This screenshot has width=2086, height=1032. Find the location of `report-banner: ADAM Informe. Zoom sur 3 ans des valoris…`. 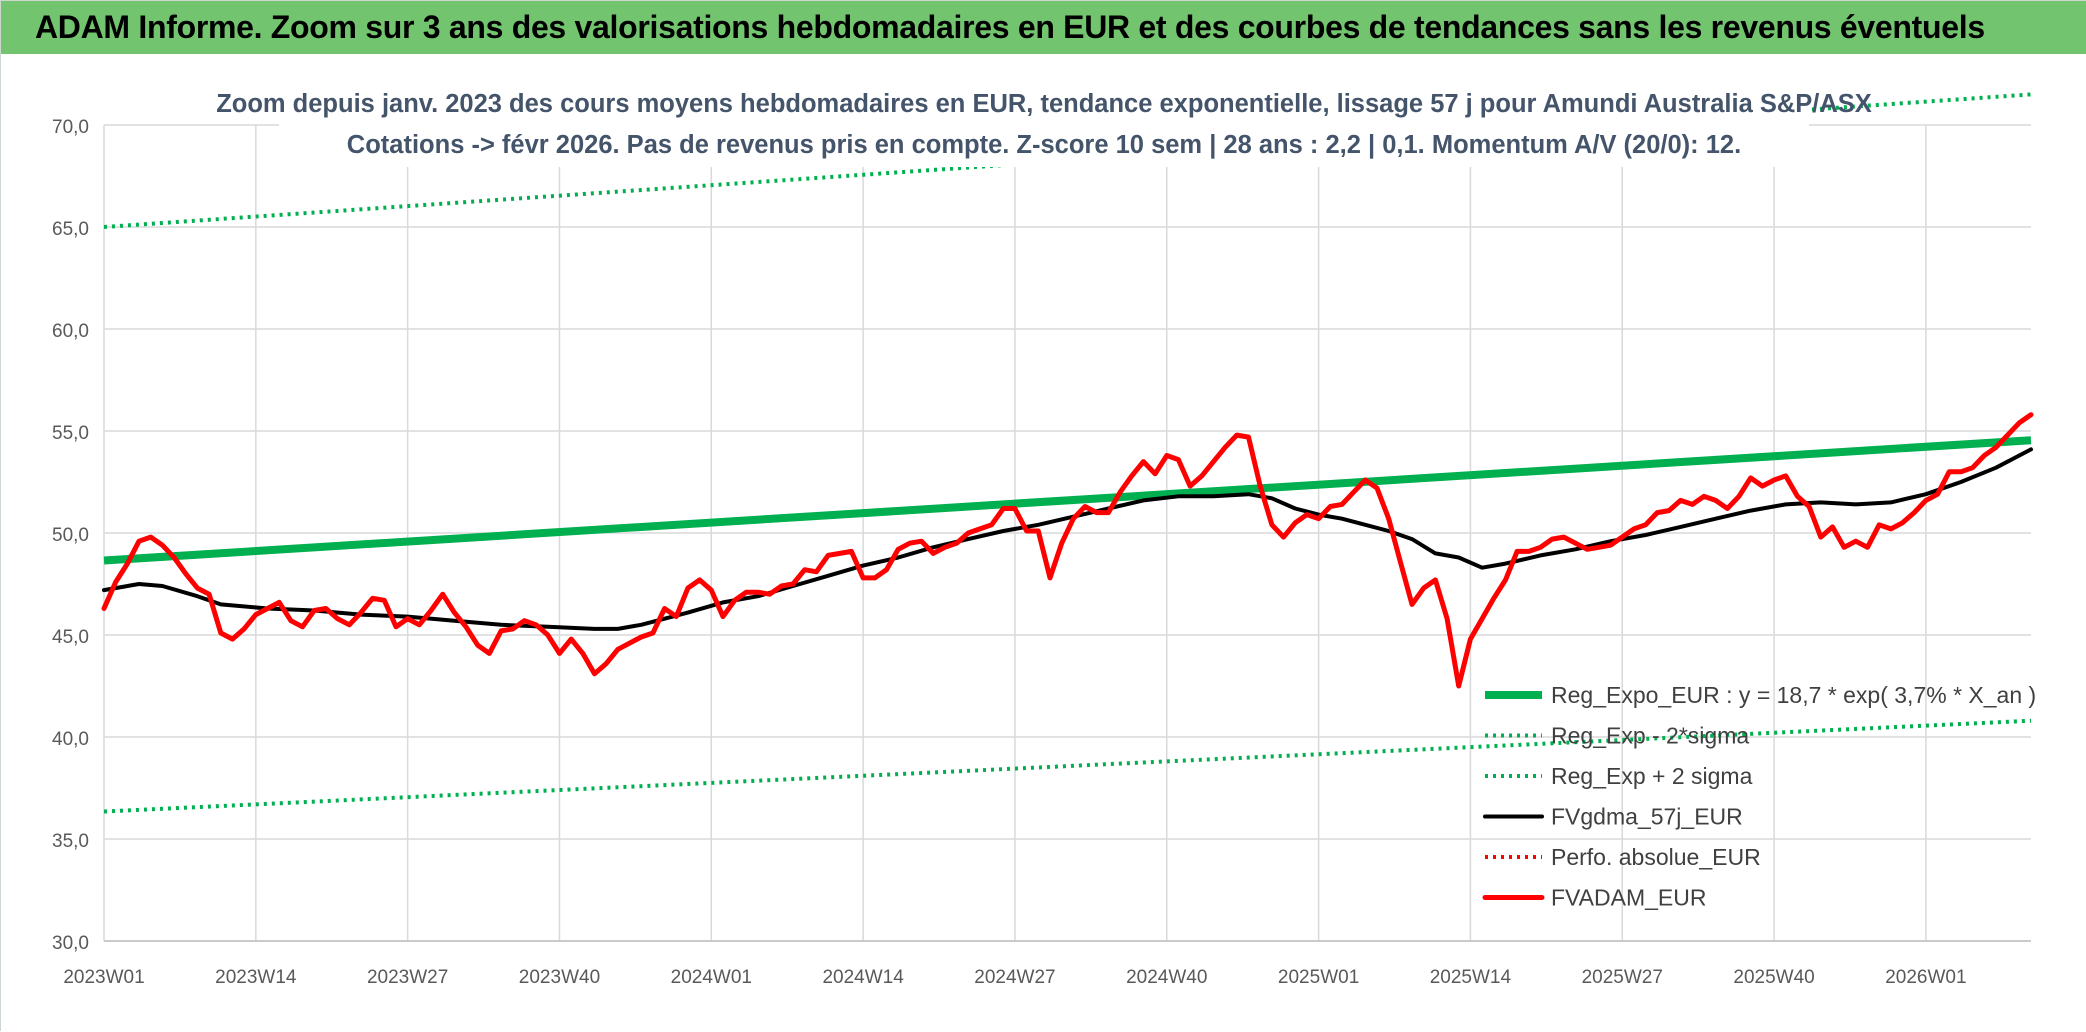

report-banner: ADAM Informe. Zoom sur 3 ans des valoris… is located at coordinates (1043, 27).